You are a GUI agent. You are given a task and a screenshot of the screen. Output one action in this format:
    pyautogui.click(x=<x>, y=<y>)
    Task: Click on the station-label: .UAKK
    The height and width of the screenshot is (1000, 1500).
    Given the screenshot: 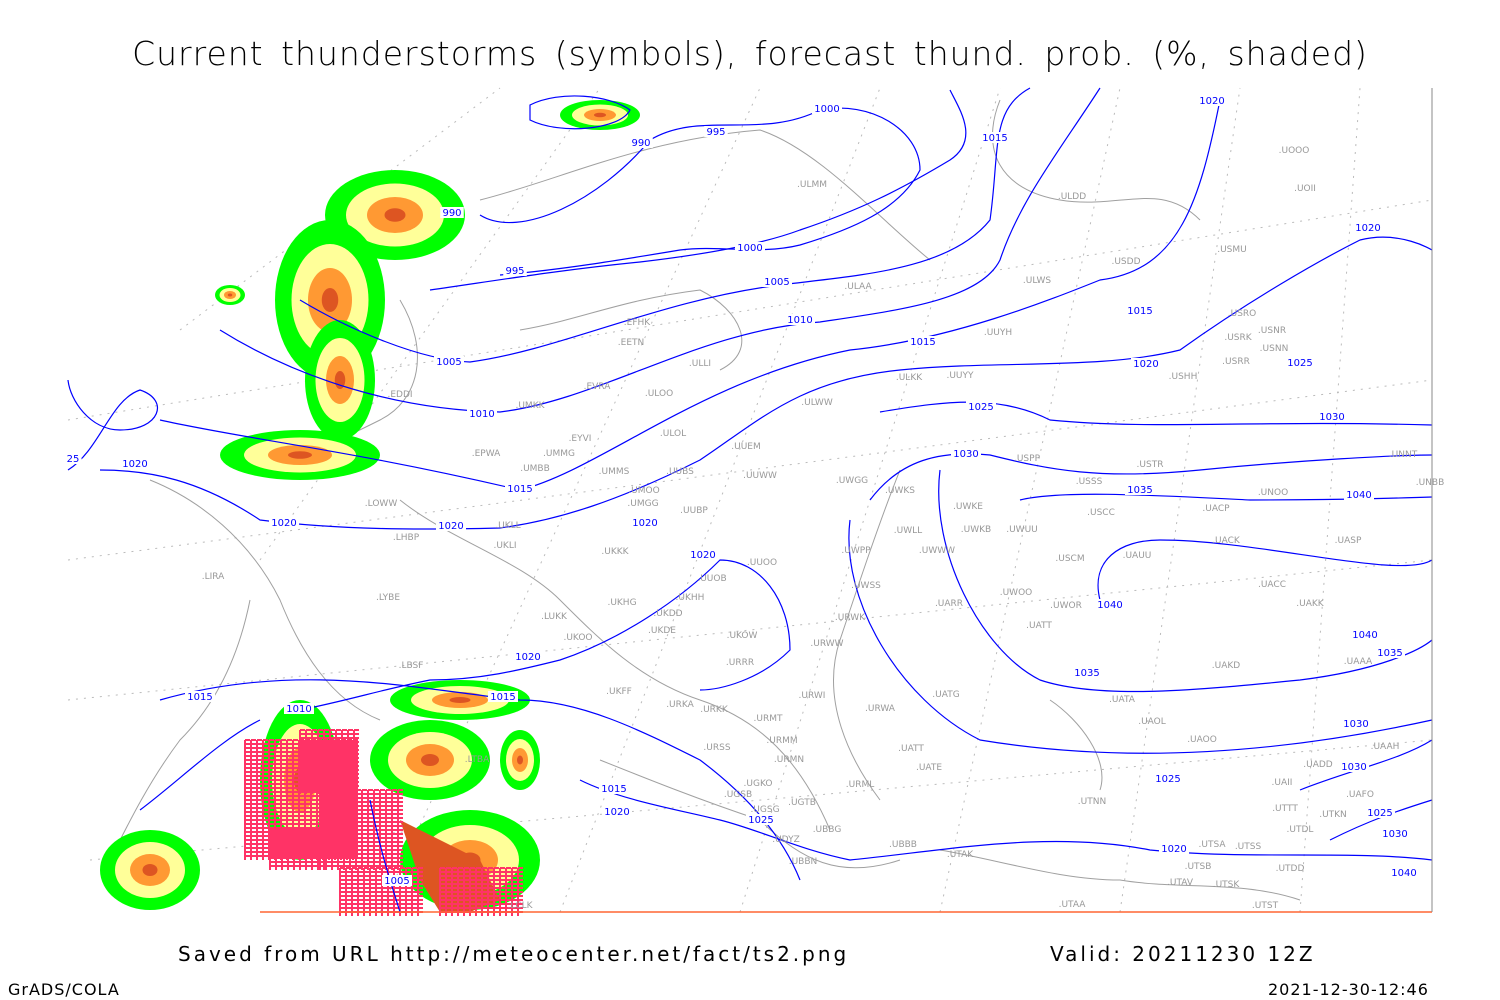 What is the action you would take?
    pyautogui.click(x=1310, y=604)
    